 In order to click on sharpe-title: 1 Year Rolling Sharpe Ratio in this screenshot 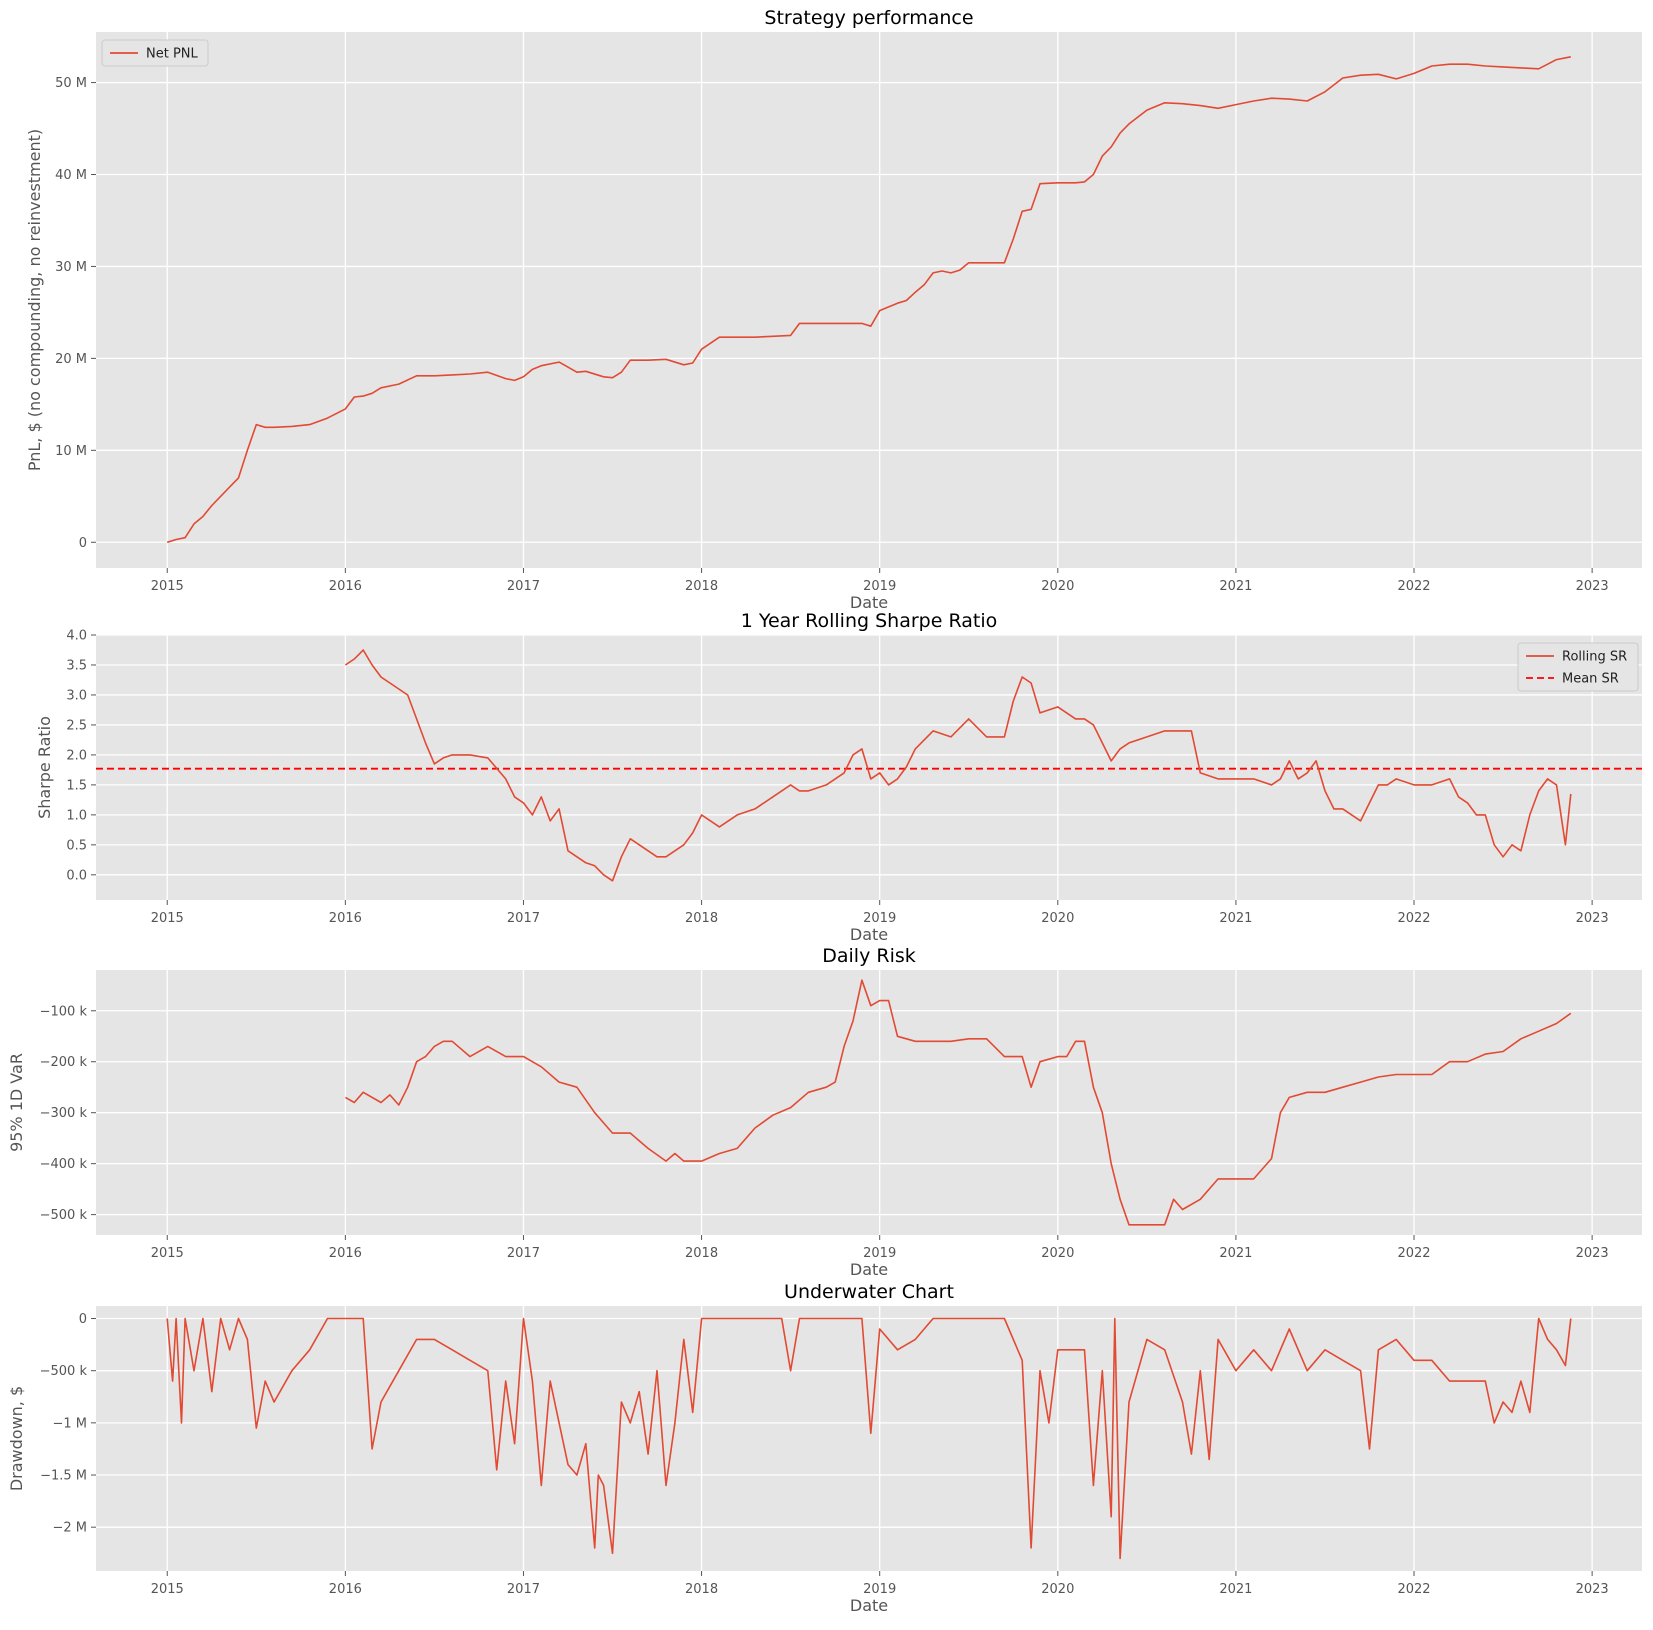, I will do `click(869, 621)`.